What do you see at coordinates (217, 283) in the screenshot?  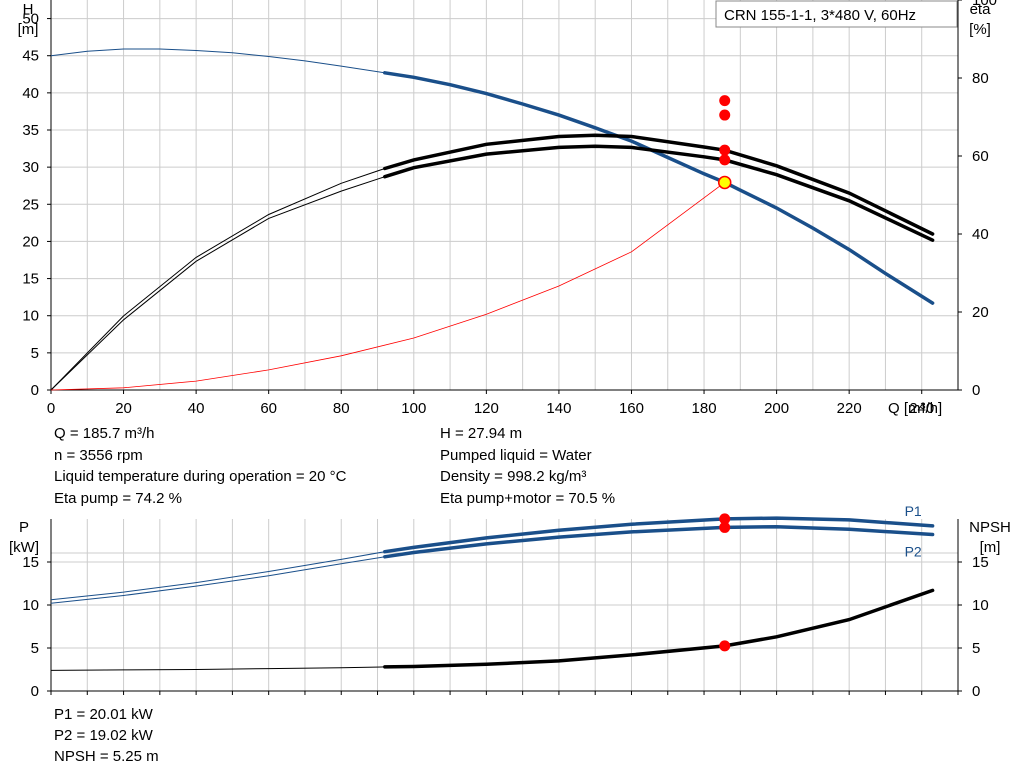 I see `upper-eta_pump_motor-line-extended` at bounding box center [217, 283].